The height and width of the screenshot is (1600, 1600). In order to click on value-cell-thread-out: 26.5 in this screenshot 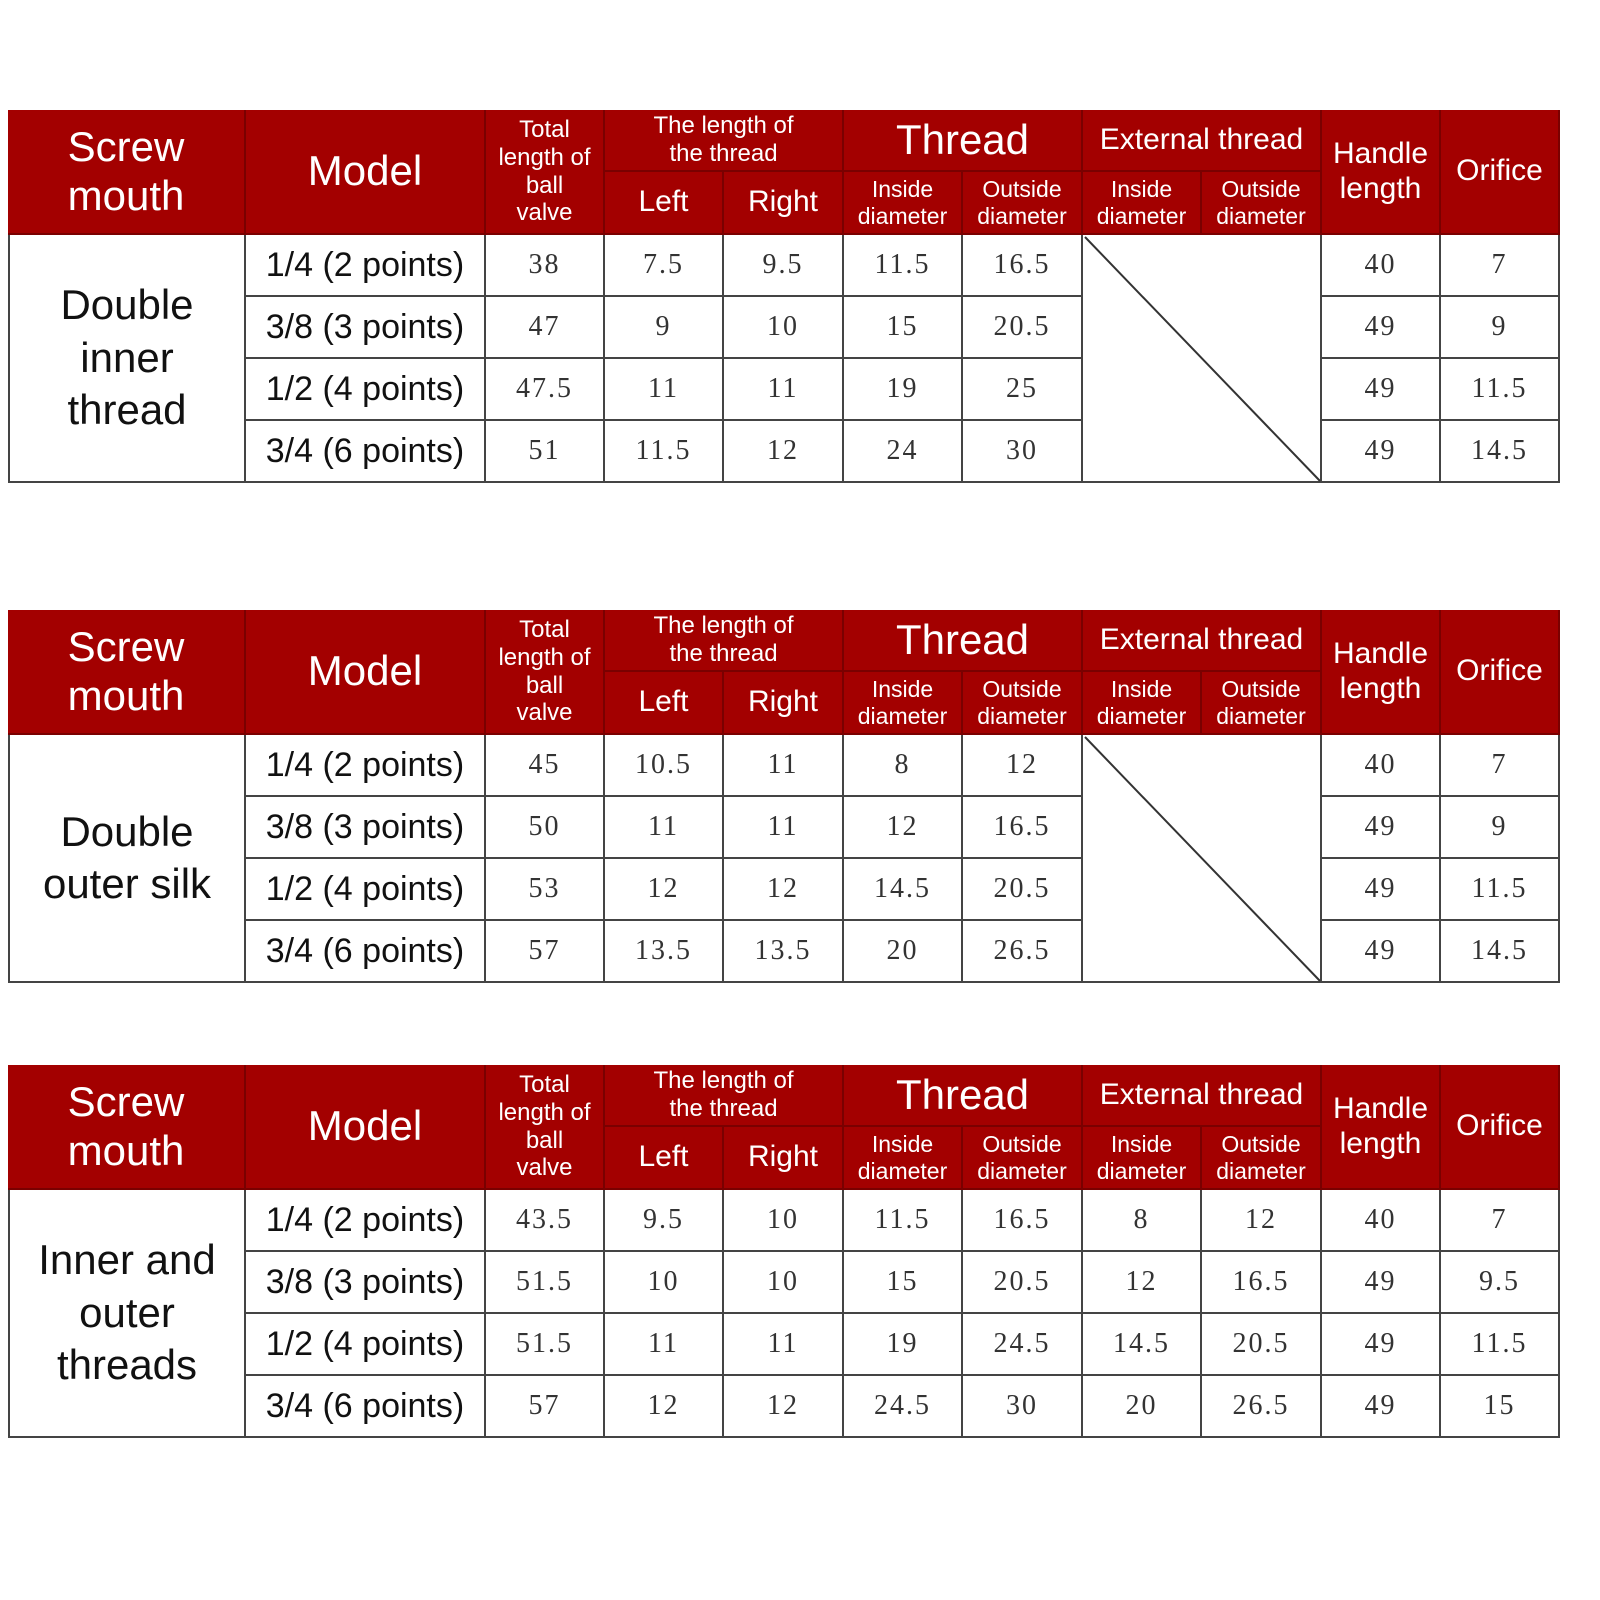, I will do `click(1023, 952)`.